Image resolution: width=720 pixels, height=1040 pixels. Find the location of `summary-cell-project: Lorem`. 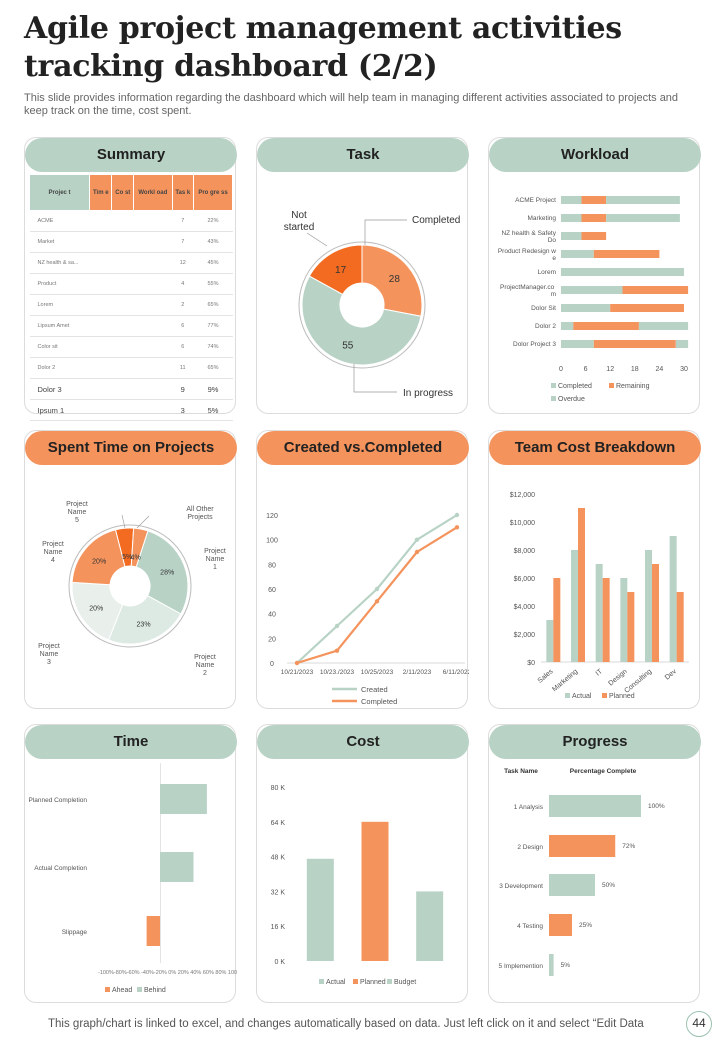

summary-cell-project: Lorem is located at coordinates (59, 305).